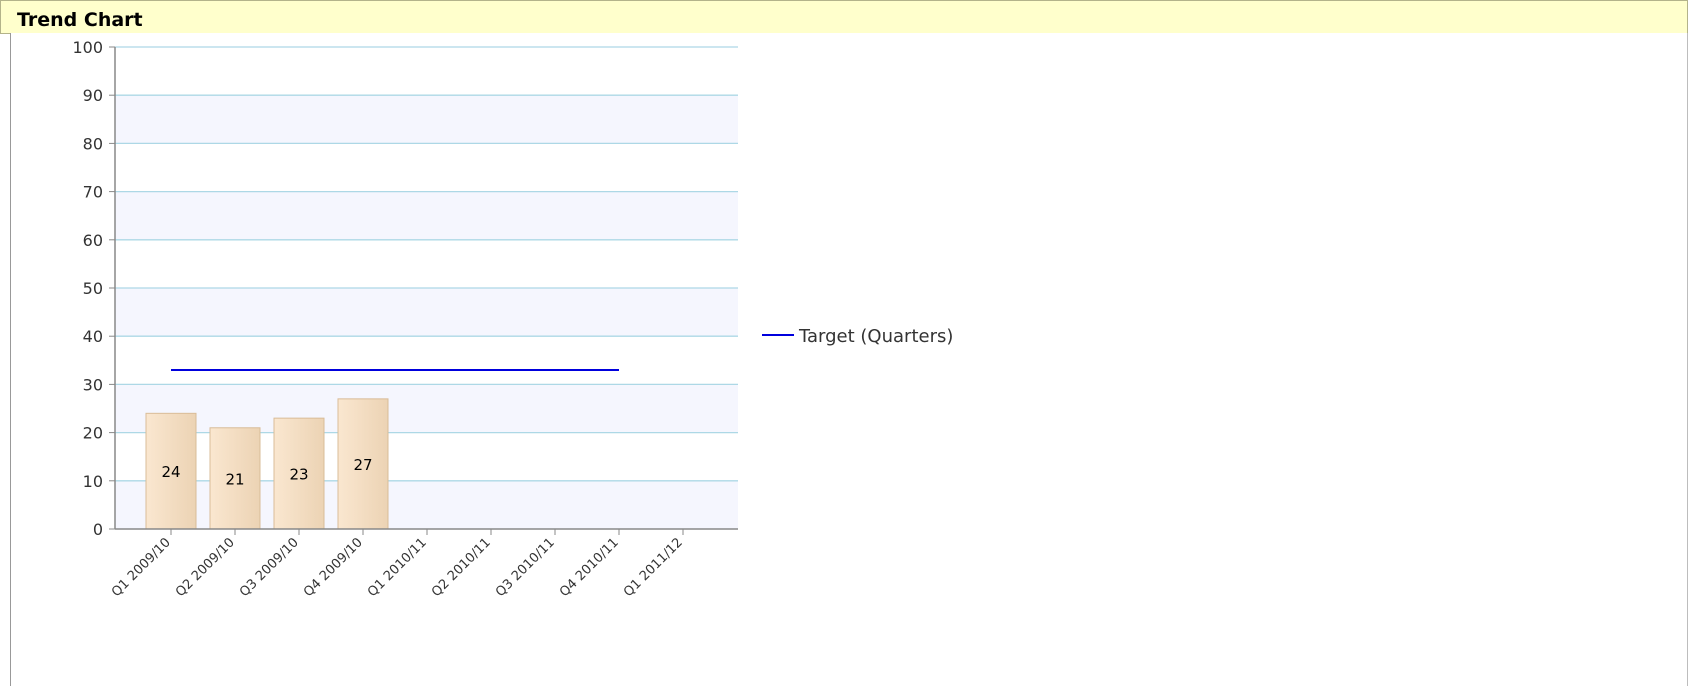  I want to click on y-tick-label: 60, so click(93, 240).